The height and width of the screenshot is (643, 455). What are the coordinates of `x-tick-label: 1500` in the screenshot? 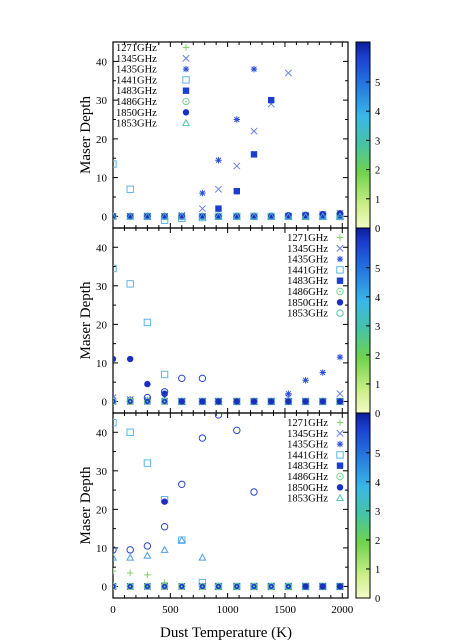 It's located at (285, 610).